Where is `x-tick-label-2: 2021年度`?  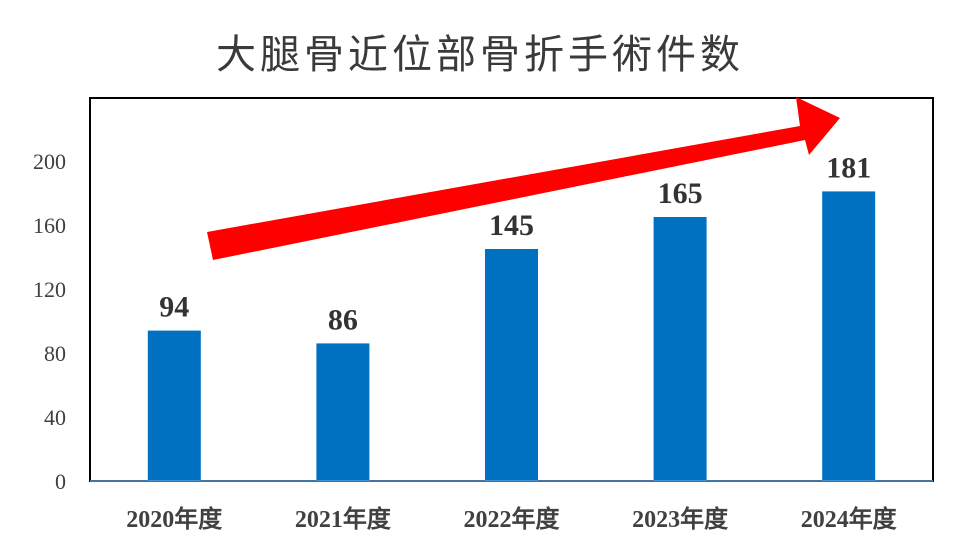 x-tick-label-2: 2021年度 is located at coordinates (343, 519).